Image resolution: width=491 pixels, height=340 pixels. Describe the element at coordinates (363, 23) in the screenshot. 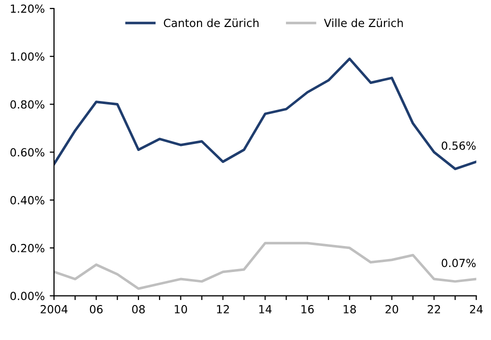

I see `legend-label: Ville de Zürich` at that location.